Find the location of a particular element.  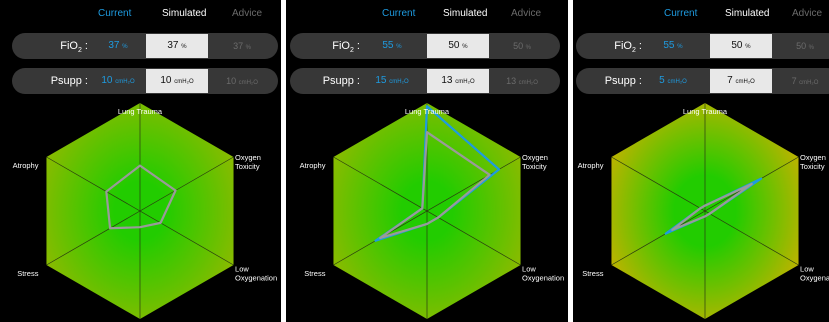

psupp-current: 10 cmH₂O is located at coordinates (118, 80).